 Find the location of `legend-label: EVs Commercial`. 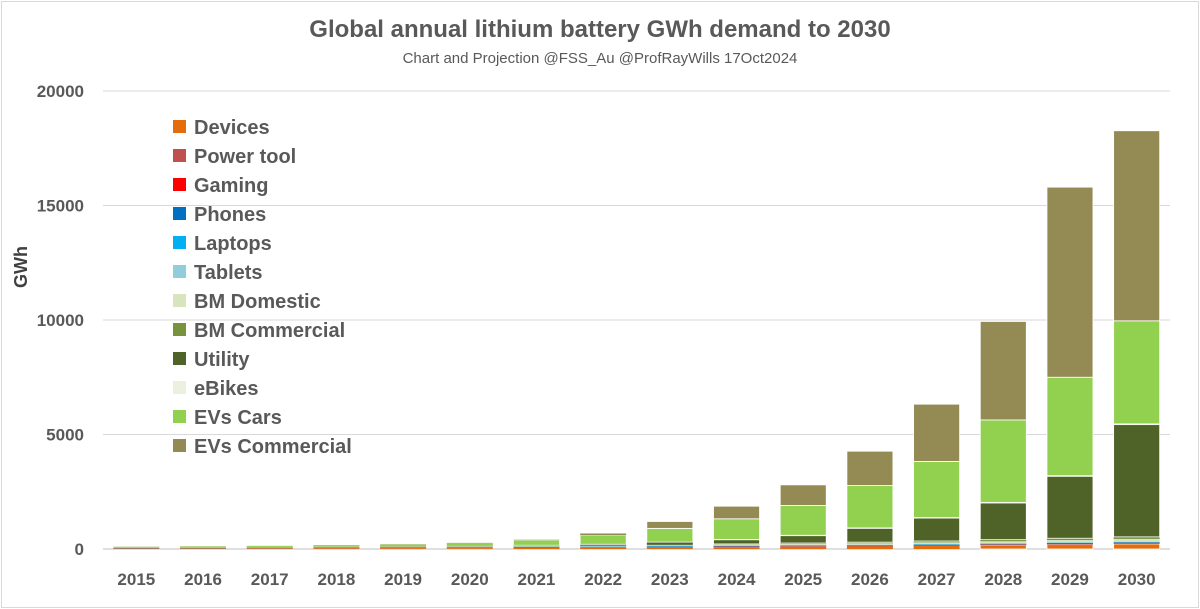

legend-label: EVs Commercial is located at coordinates (273, 447).